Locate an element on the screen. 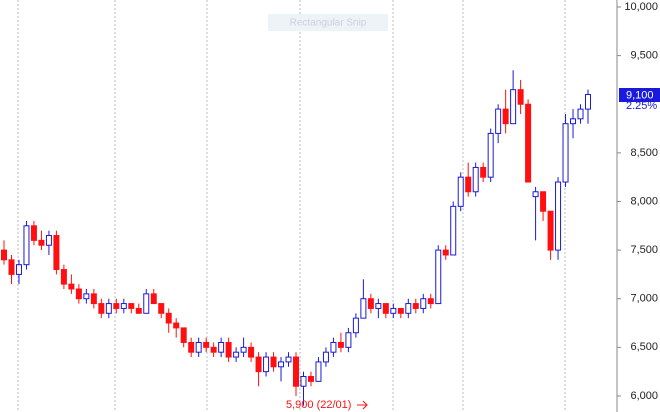 The image size is (660, 412). last-price-box is located at coordinates (639, 95).